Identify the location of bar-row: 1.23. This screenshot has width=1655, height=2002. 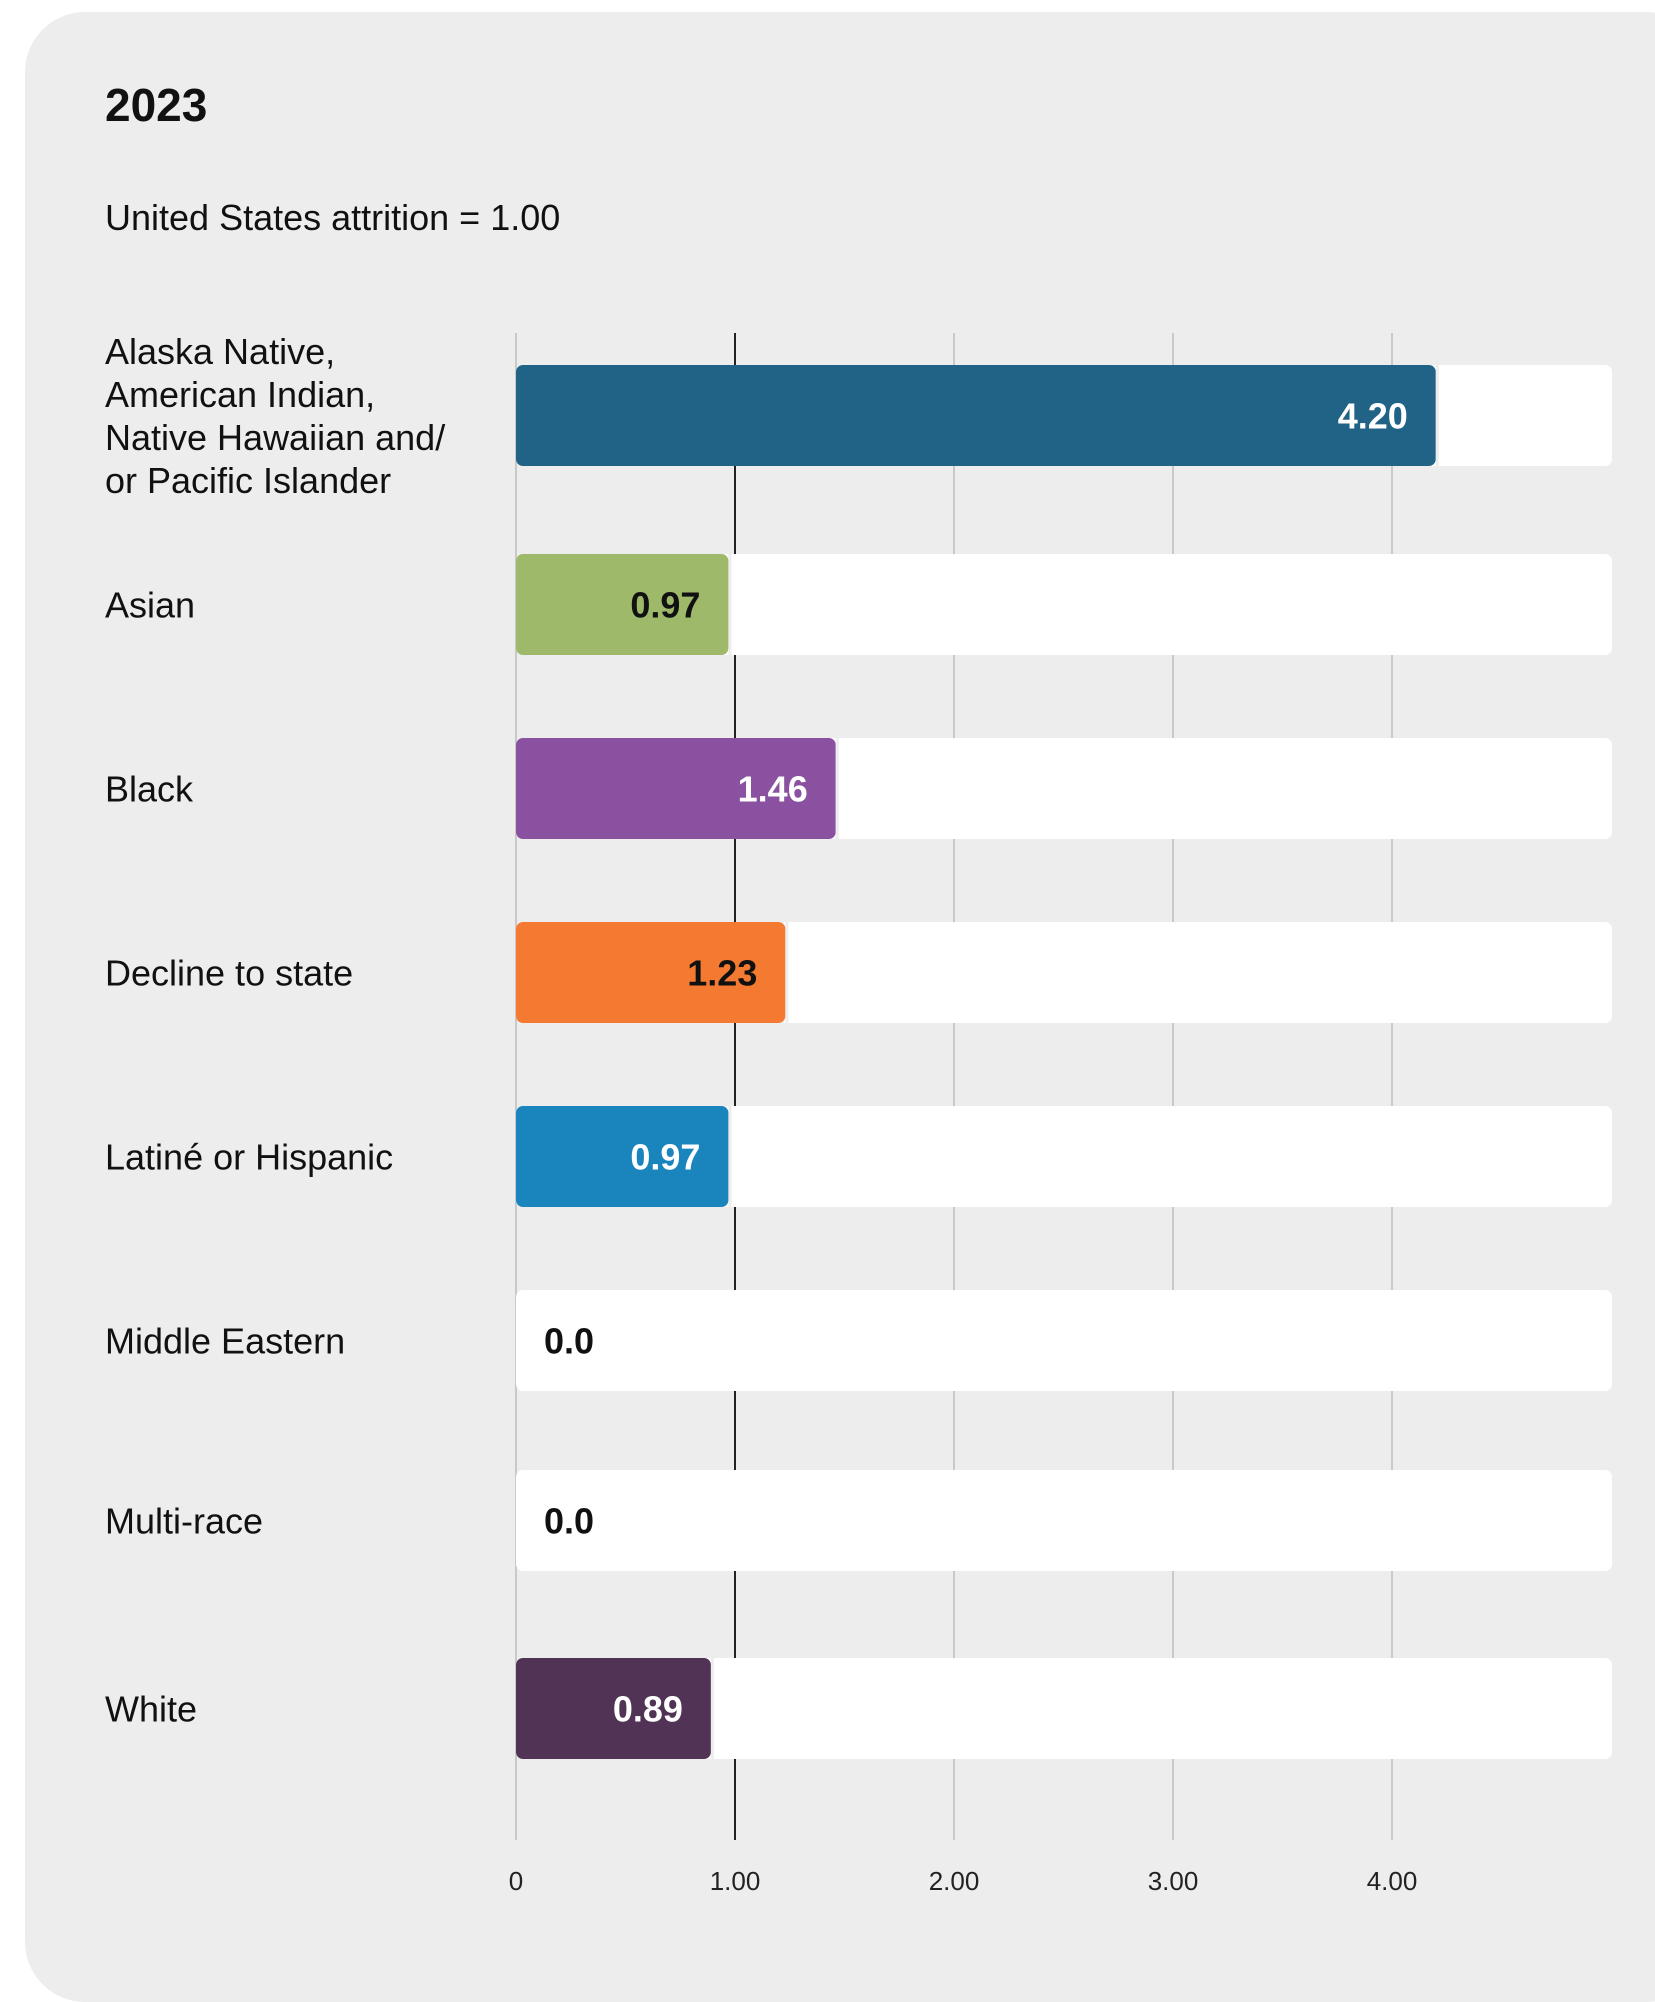
(1064, 972).